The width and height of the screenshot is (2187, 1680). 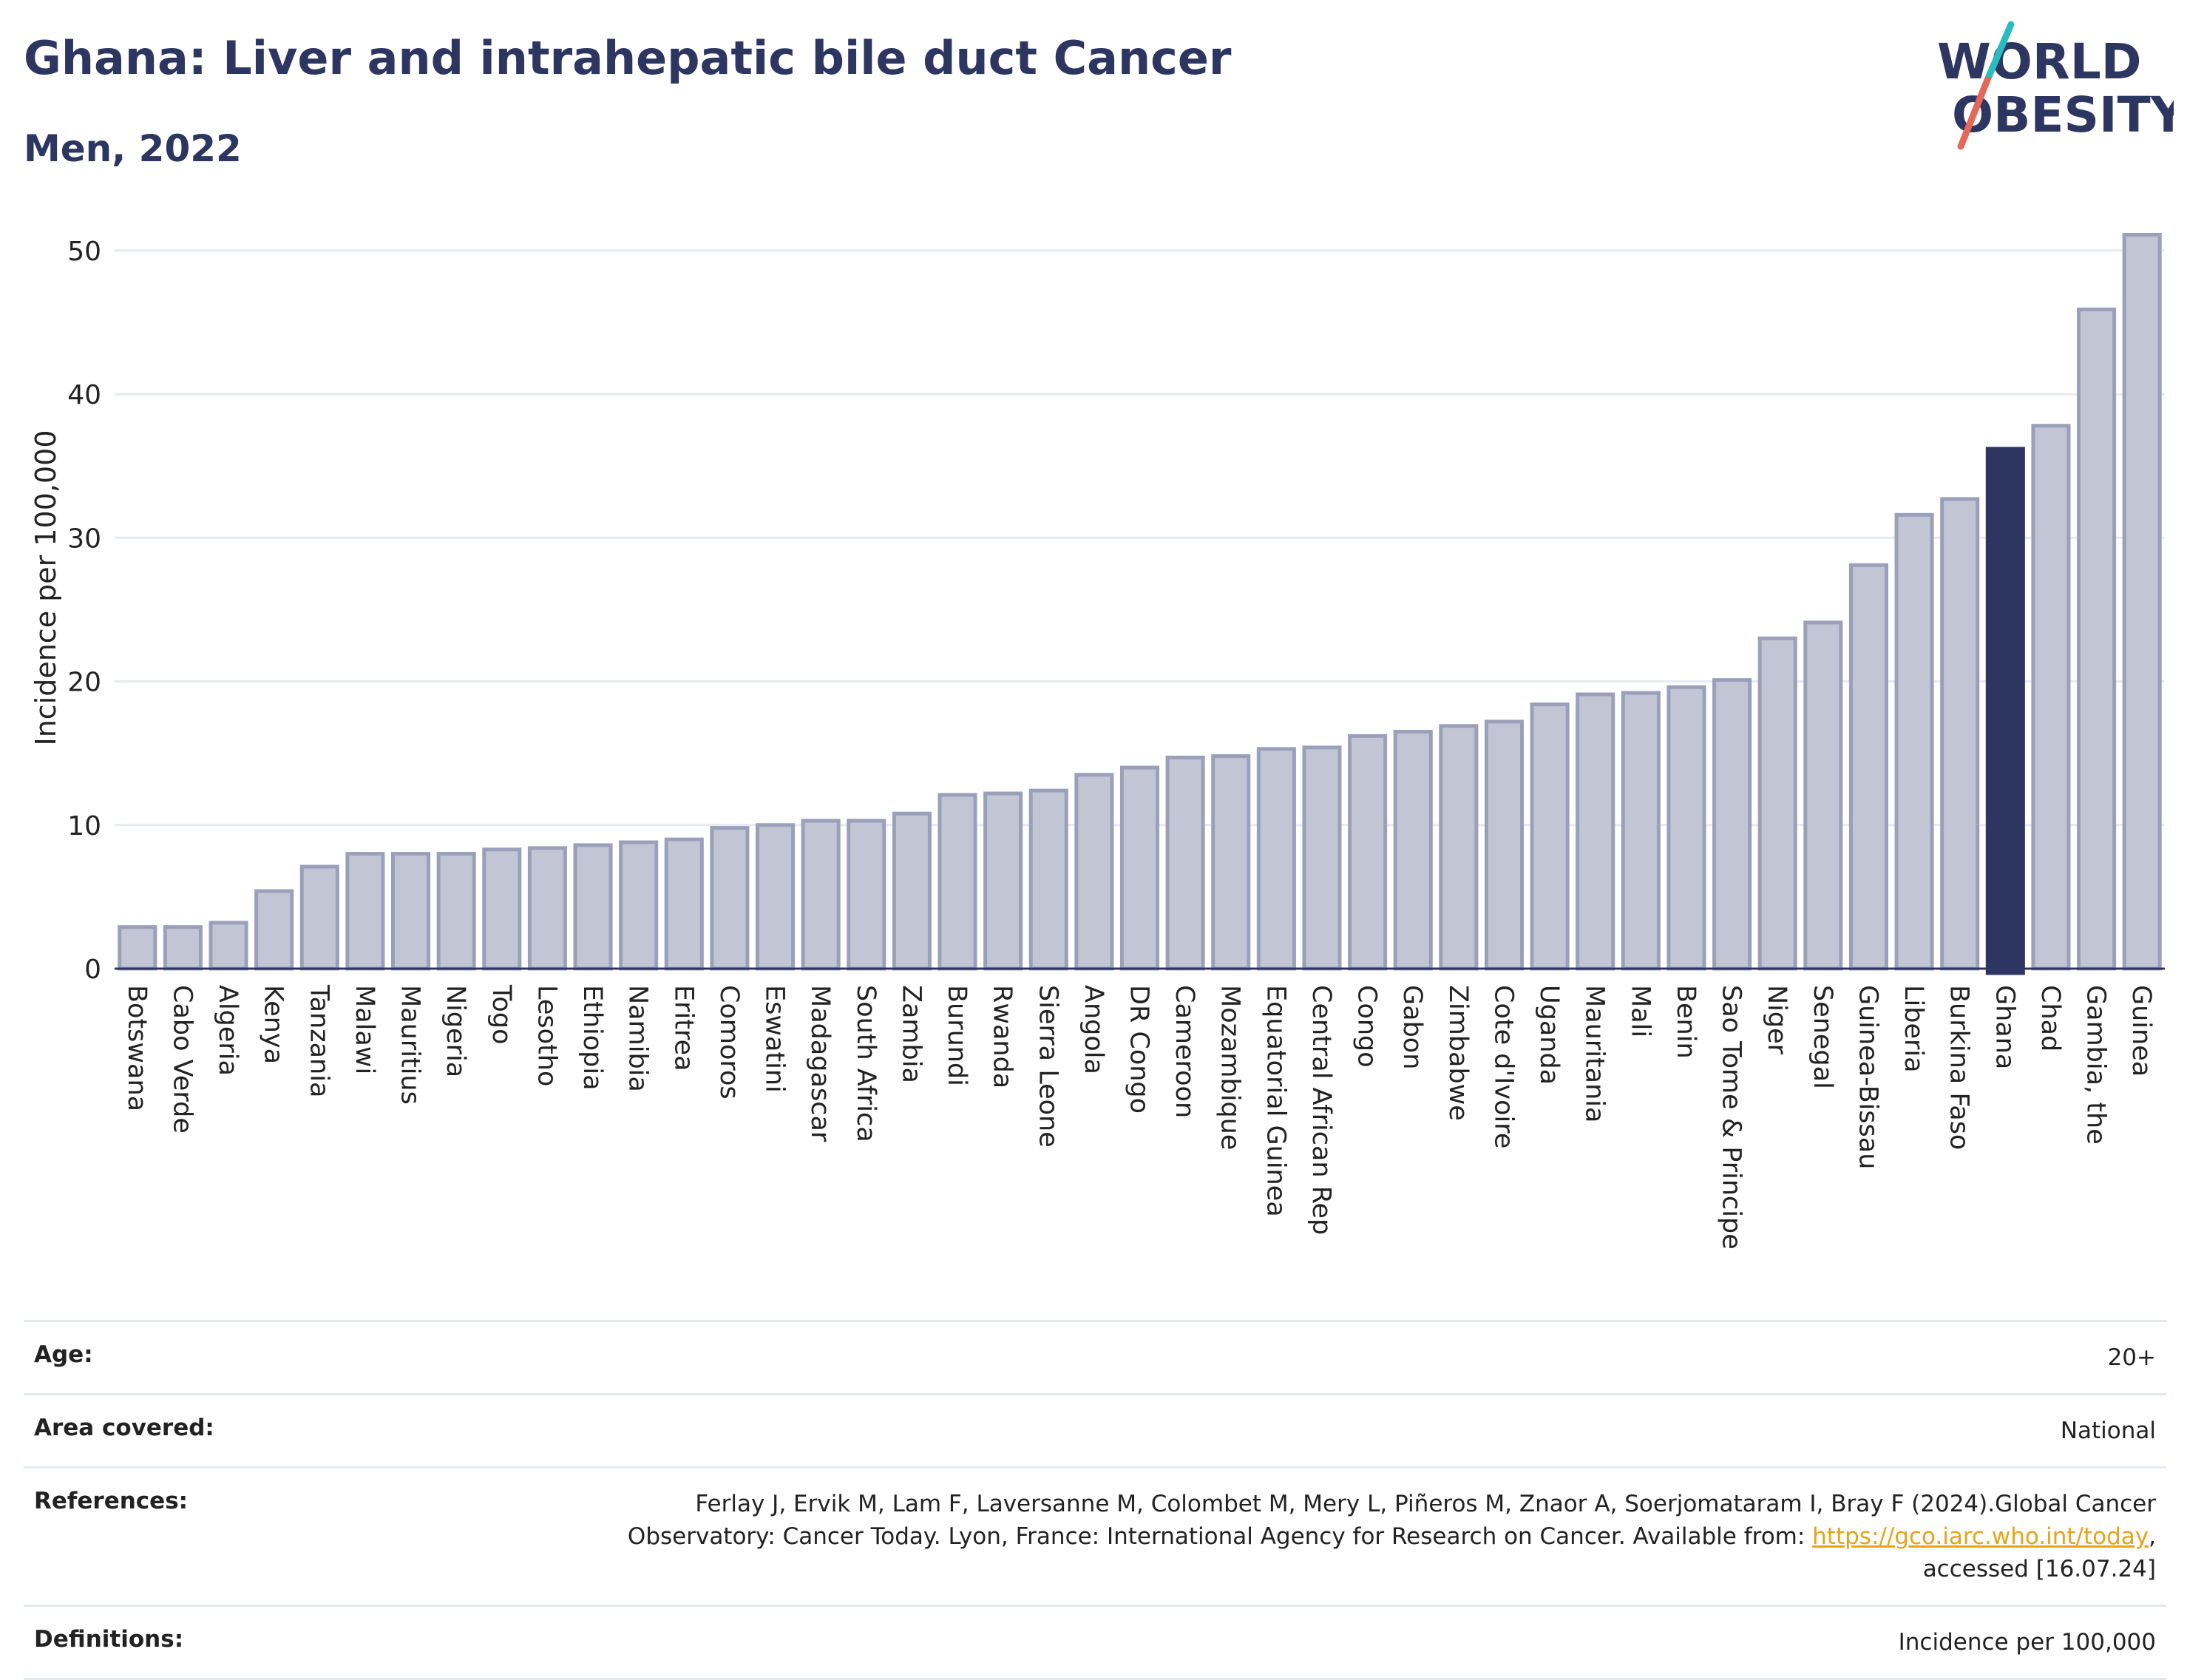 What do you see at coordinates (1914, 742) in the screenshot?
I see `bar-liberia` at bounding box center [1914, 742].